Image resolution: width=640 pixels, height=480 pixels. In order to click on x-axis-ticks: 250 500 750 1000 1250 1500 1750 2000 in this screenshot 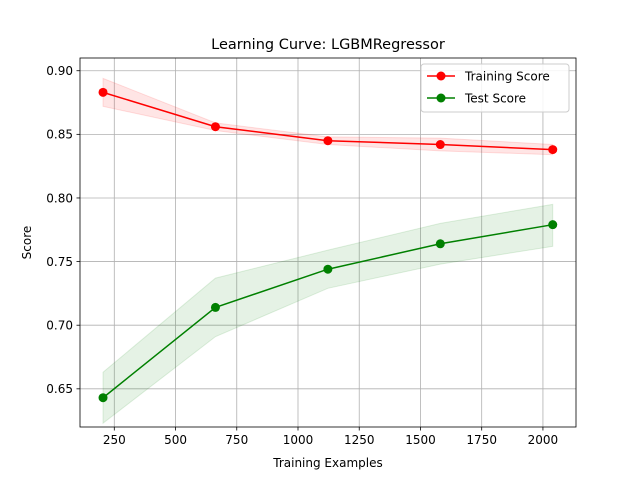, I will do `click(330, 437)`.